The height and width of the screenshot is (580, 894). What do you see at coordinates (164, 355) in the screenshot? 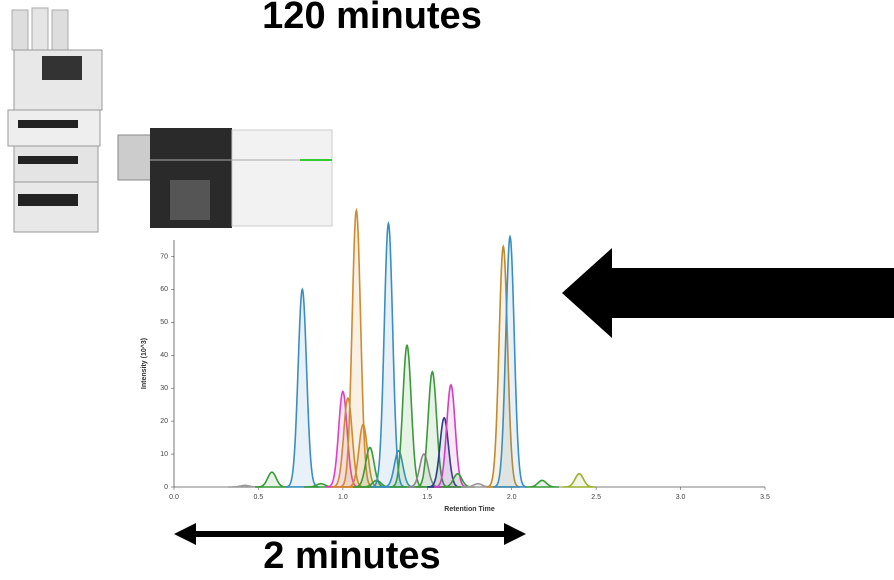
I see `y-tick-label: 40` at bounding box center [164, 355].